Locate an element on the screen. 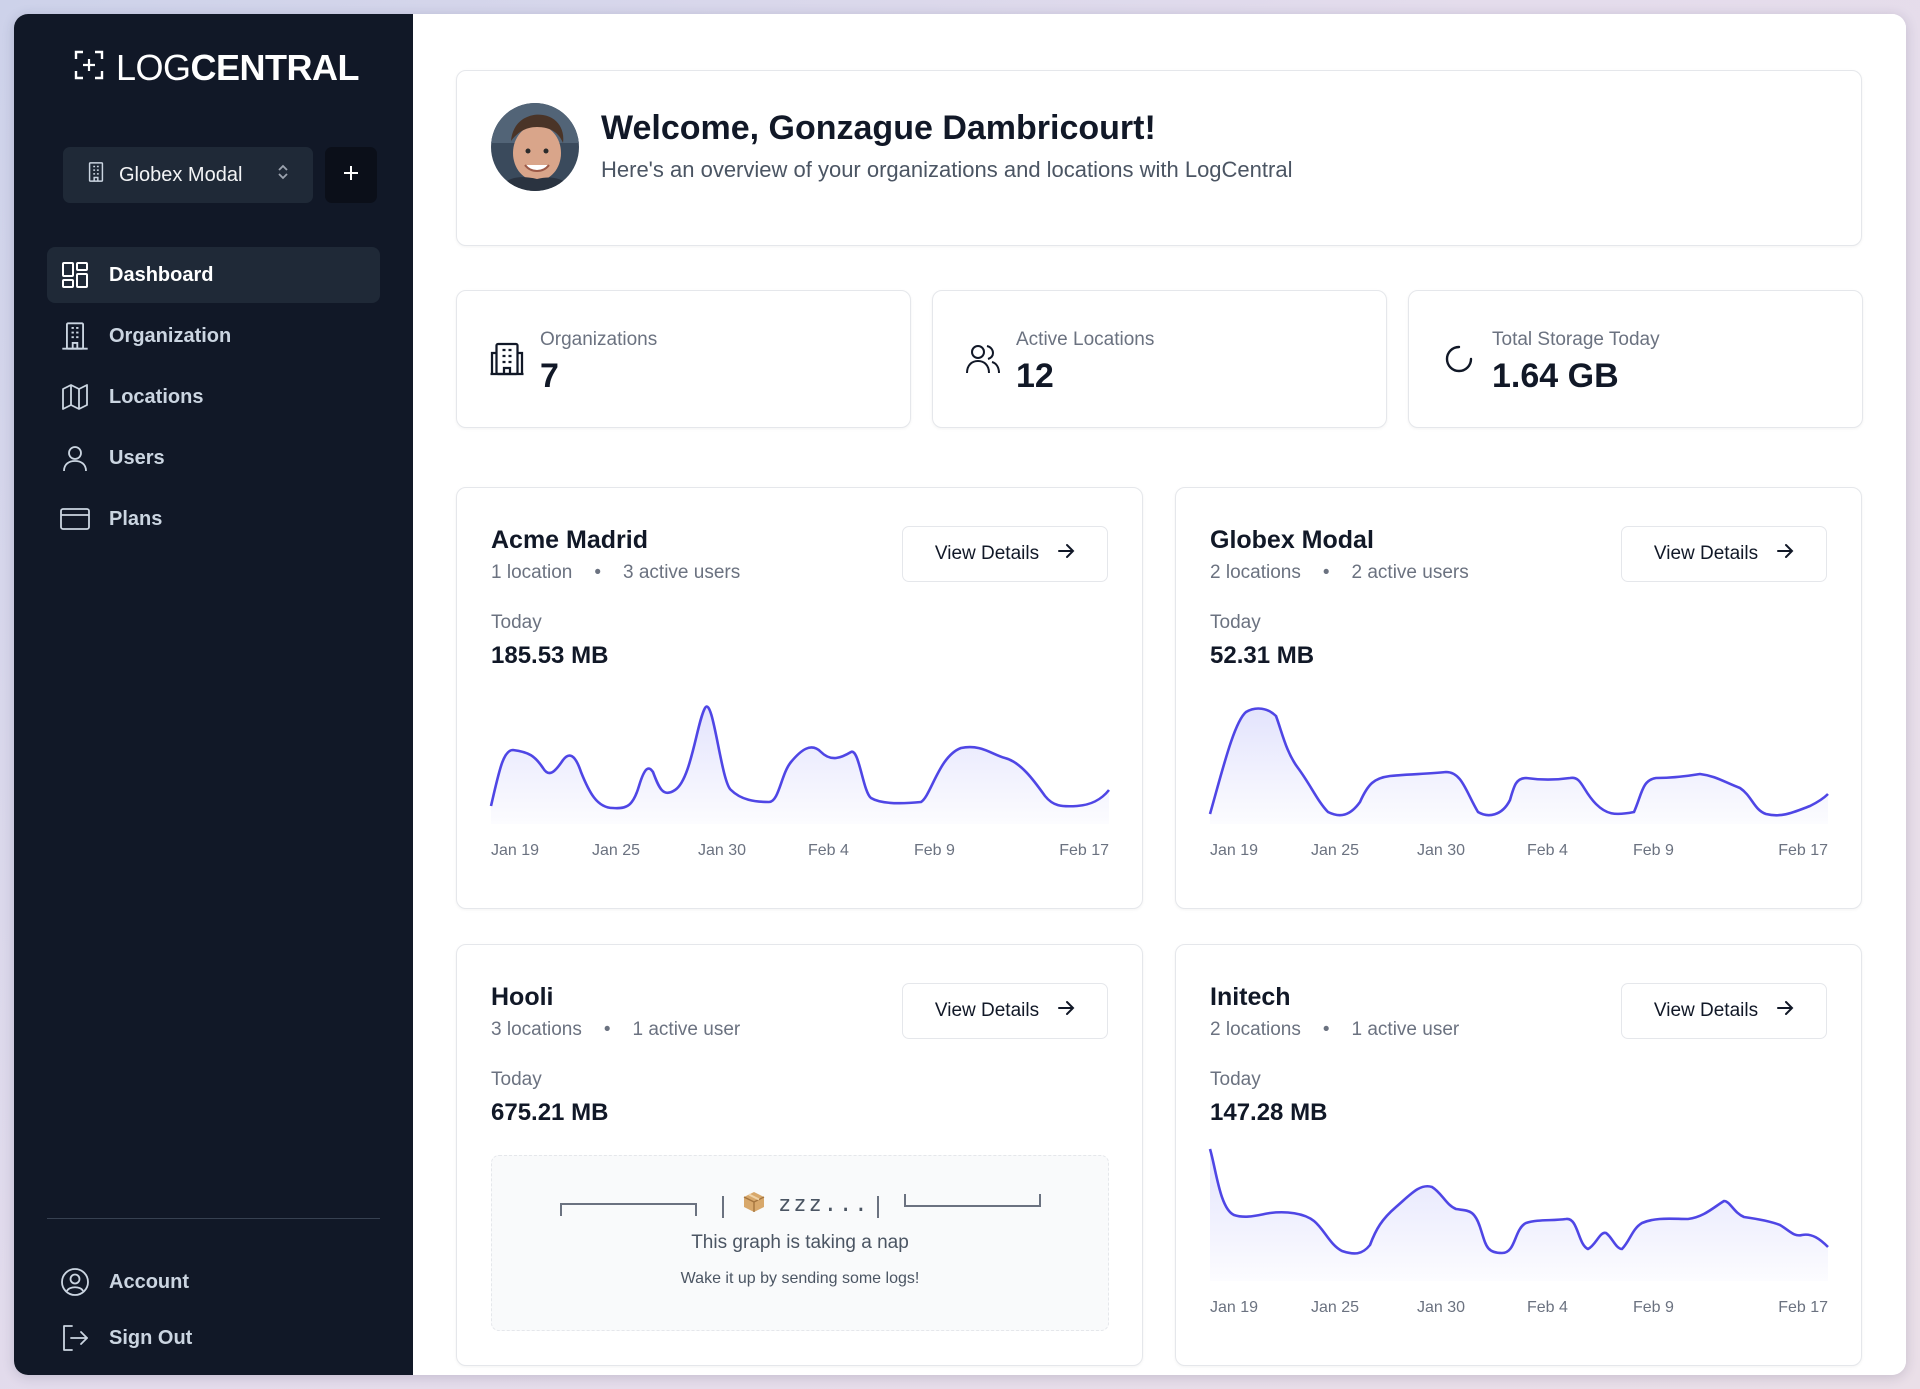  sidebar-item-dashboard: Dashboard is located at coordinates (213, 275).